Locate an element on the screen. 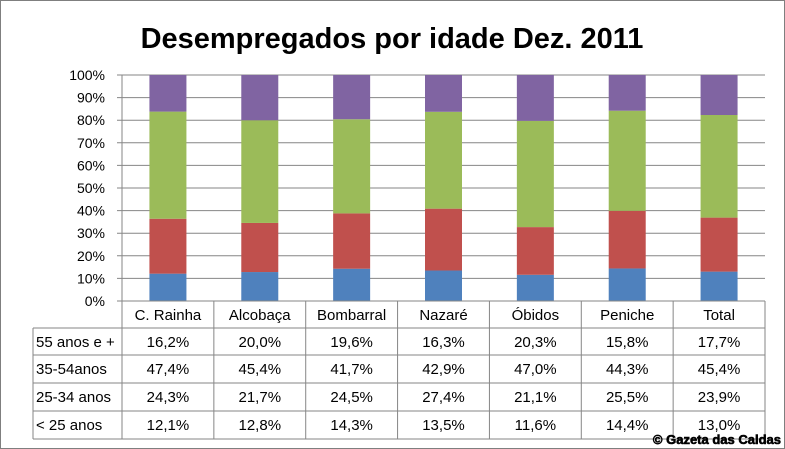 This screenshot has height=449, width=785. table-cell: 17,7% is located at coordinates (719, 342).